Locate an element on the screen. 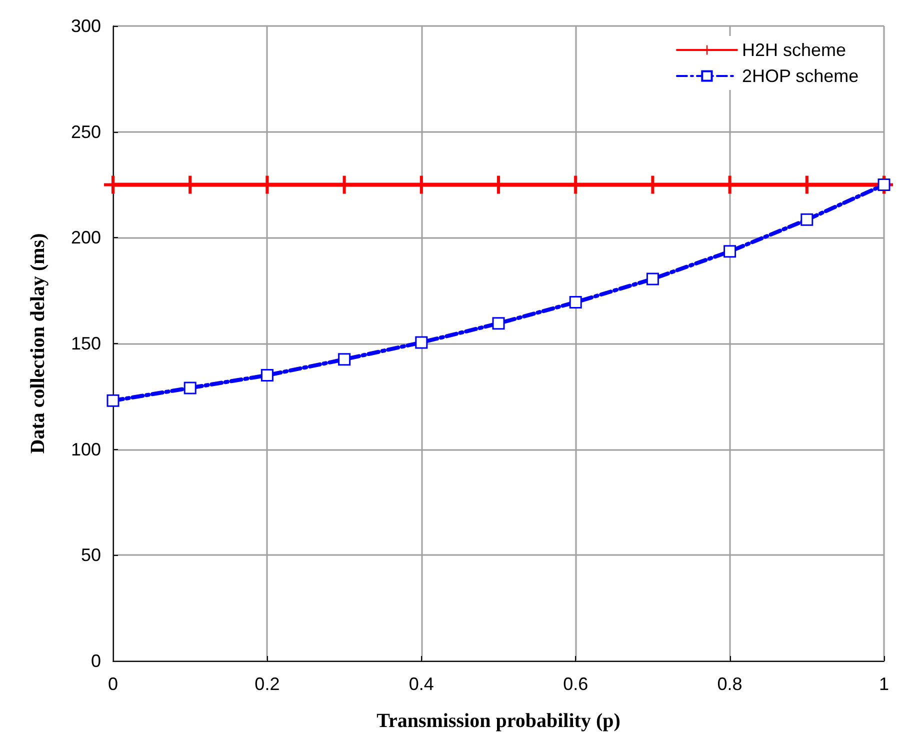 This screenshot has height=747, width=912. x-tick-label: 0.2 is located at coordinates (267, 684).